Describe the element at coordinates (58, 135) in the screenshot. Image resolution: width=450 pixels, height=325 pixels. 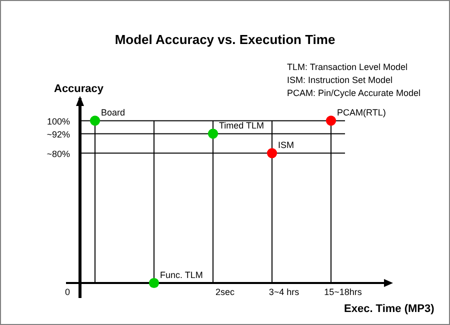
I see `y-tick-label: ~92%` at that location.